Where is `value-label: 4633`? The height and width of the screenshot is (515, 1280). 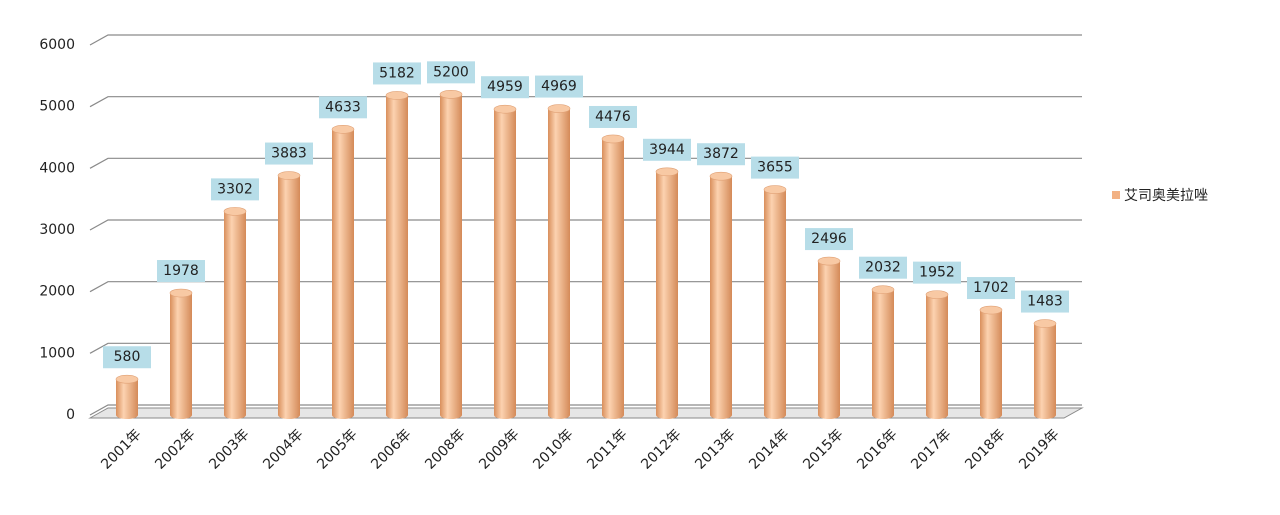 value-label: 4633 is located at coordinates (343, 107).